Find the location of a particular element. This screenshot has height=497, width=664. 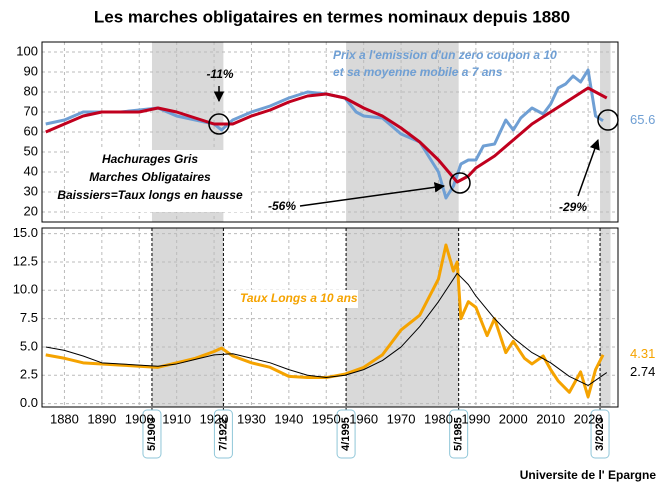

x-tick-label: 1990 is located at coordinates (475, 418).